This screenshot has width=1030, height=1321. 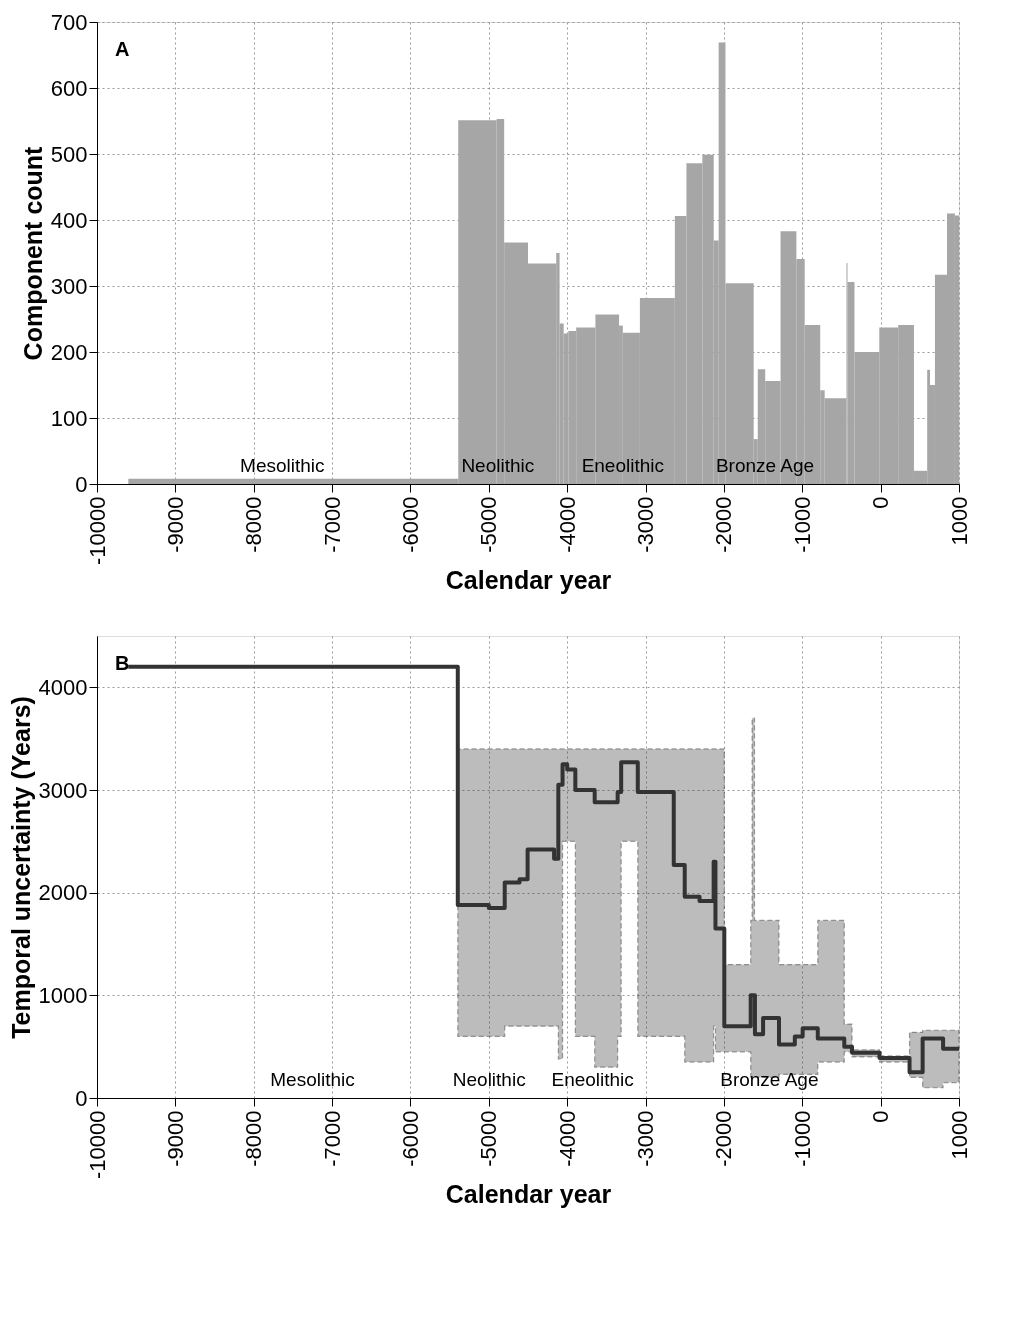 What do you see at coordinates (32, 253) in the screenshot?
I see `y-axis-title: Component count` at bounding box center [32, 253].